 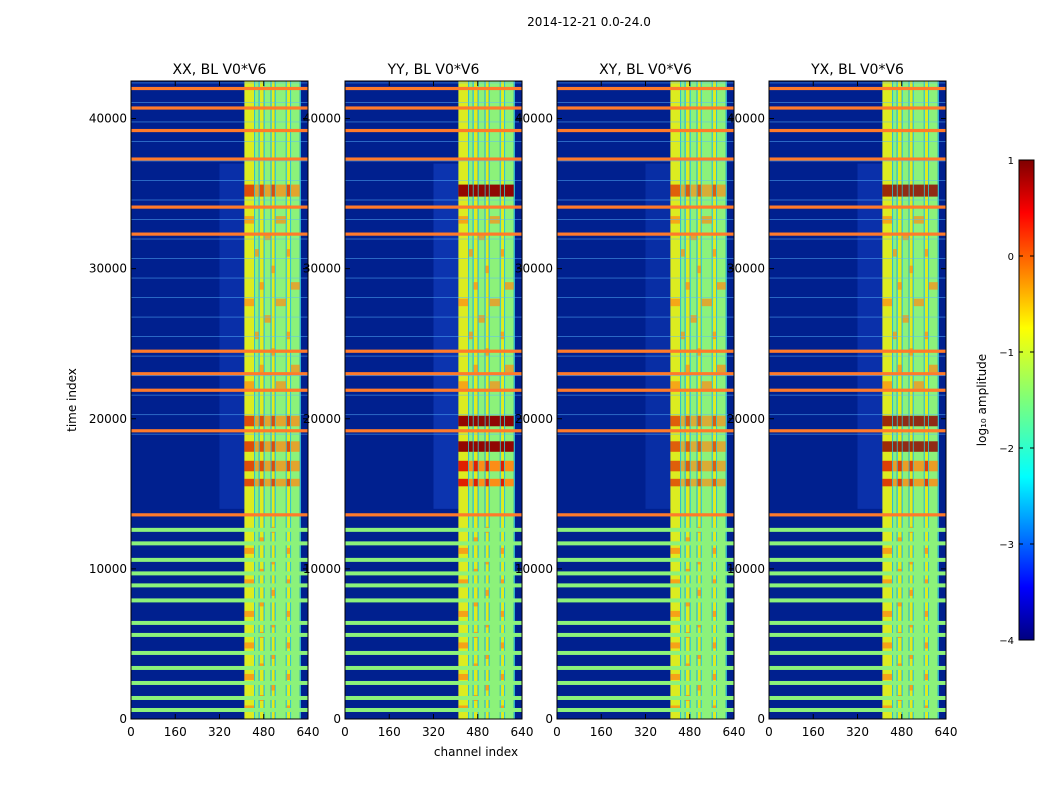 What do you see at coordinates (982, 400) in the screenshot?
I see `colorbar-label: log₁₀ amplitude` at bounding box center [982, 400].